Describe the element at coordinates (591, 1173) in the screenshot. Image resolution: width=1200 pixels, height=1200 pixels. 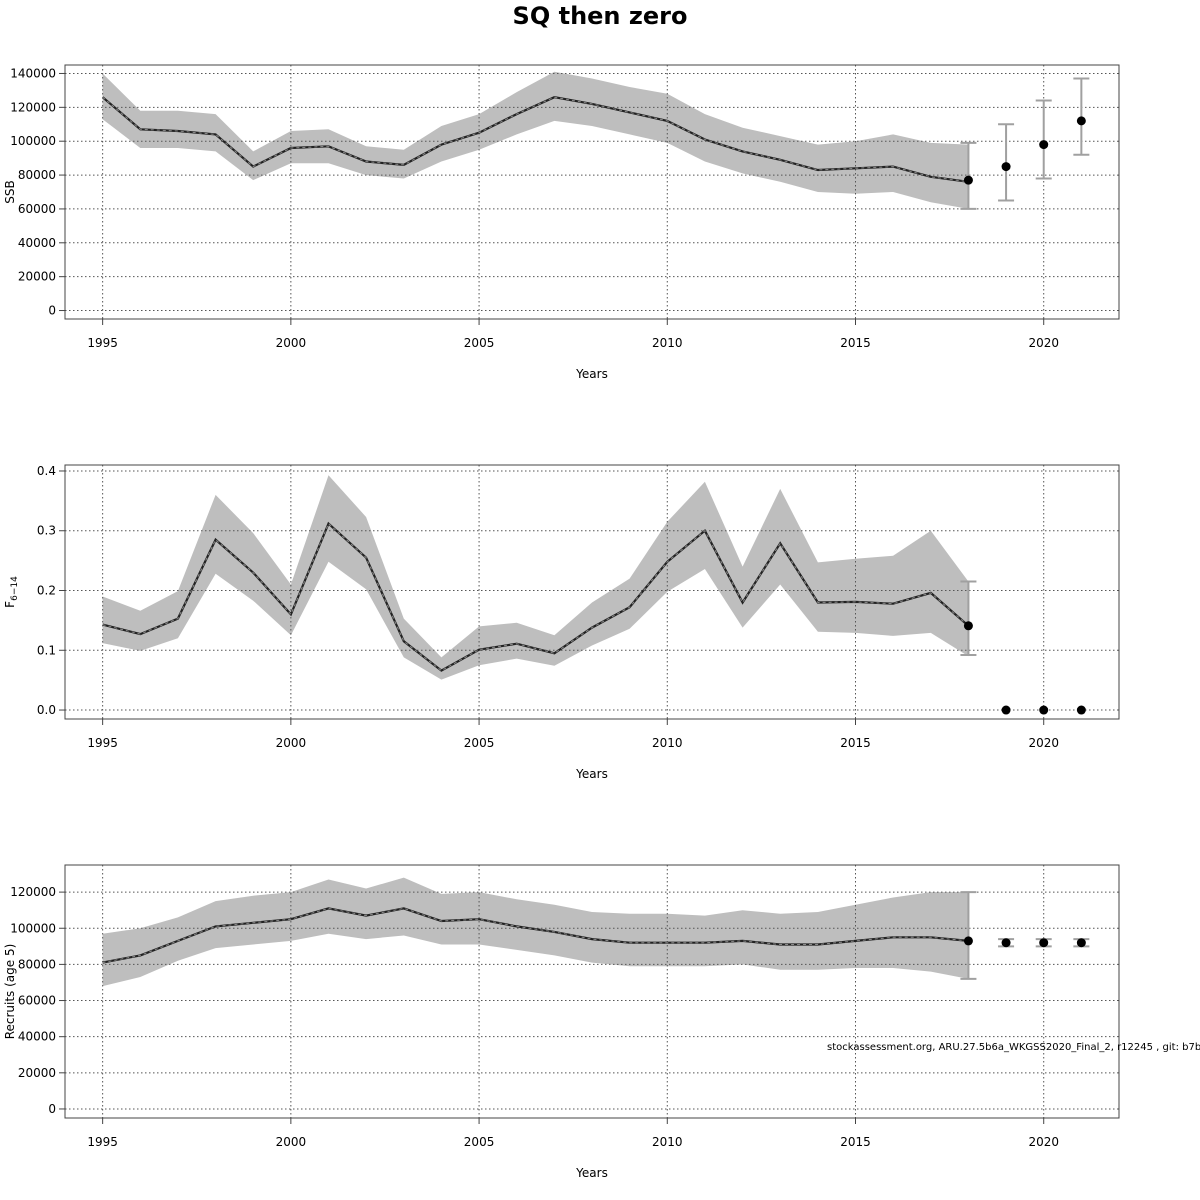
I see `recruits-x-axis-title: Years` at that location.